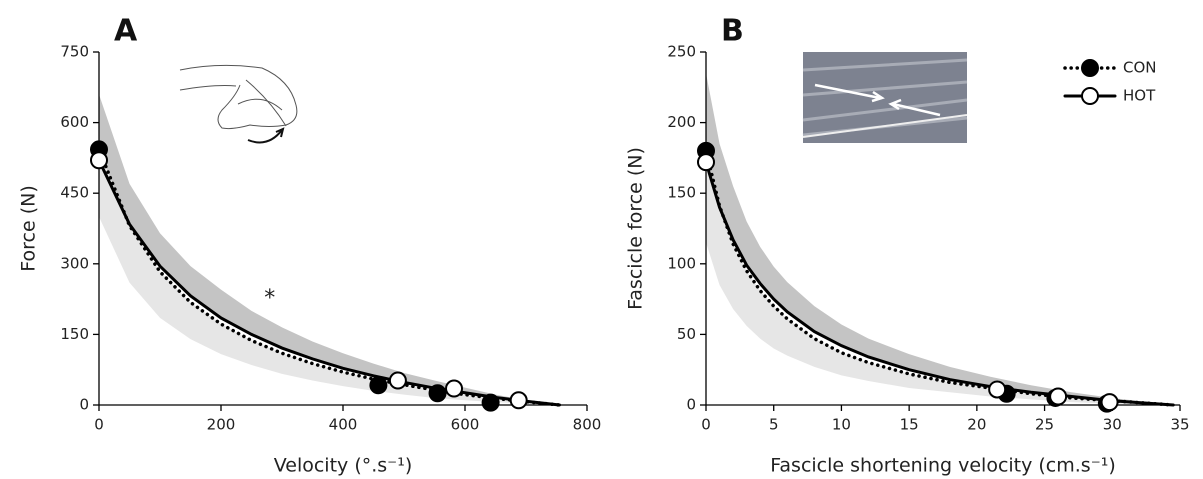  What do you see at coordinates (909, 425) in the screenshot?
I see `x-tick-label: 15` at bounding box center [909, 425].